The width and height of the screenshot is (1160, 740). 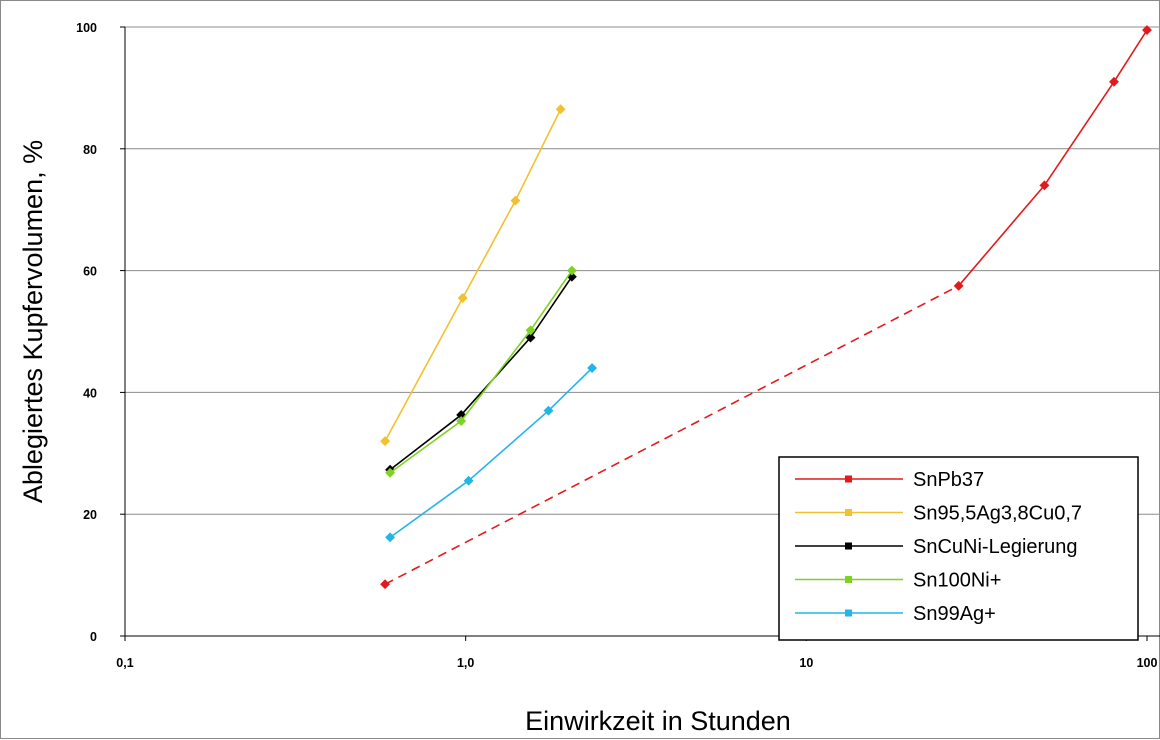 I want to click on legend-box, so click(x=958, y=548).